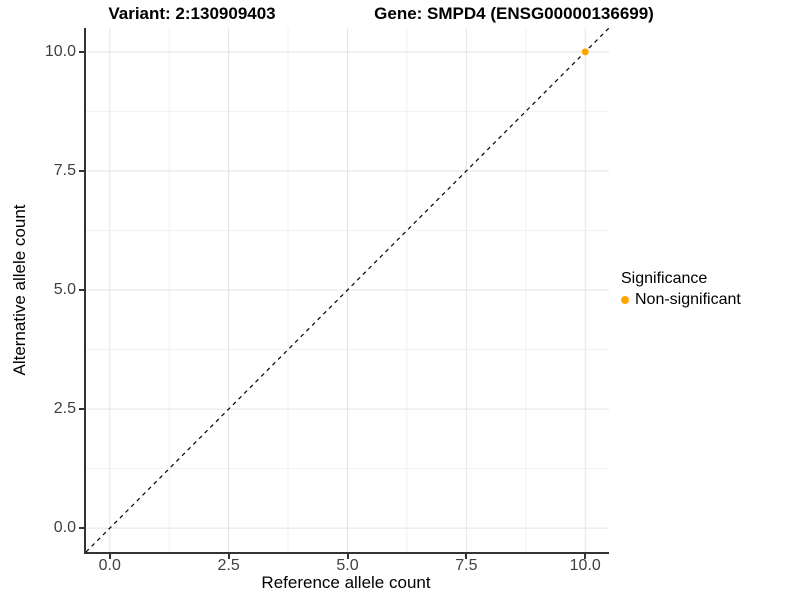 The height and width of the screenshot is (600, 800). I want to click on legend-title: Significance, so click(664, 278).